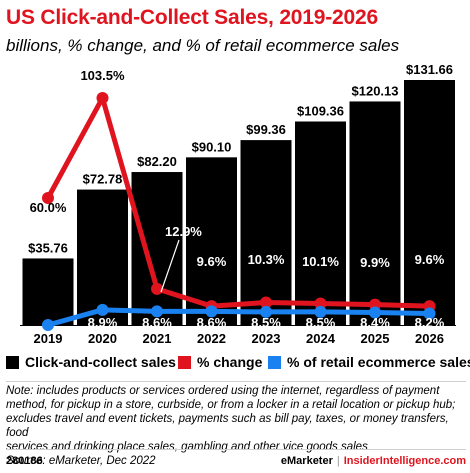 The image size is (470, 473). Describe the element at coordinates (103, 322) in the screenshot. I see `share-value-label: 8.9%` at that location.